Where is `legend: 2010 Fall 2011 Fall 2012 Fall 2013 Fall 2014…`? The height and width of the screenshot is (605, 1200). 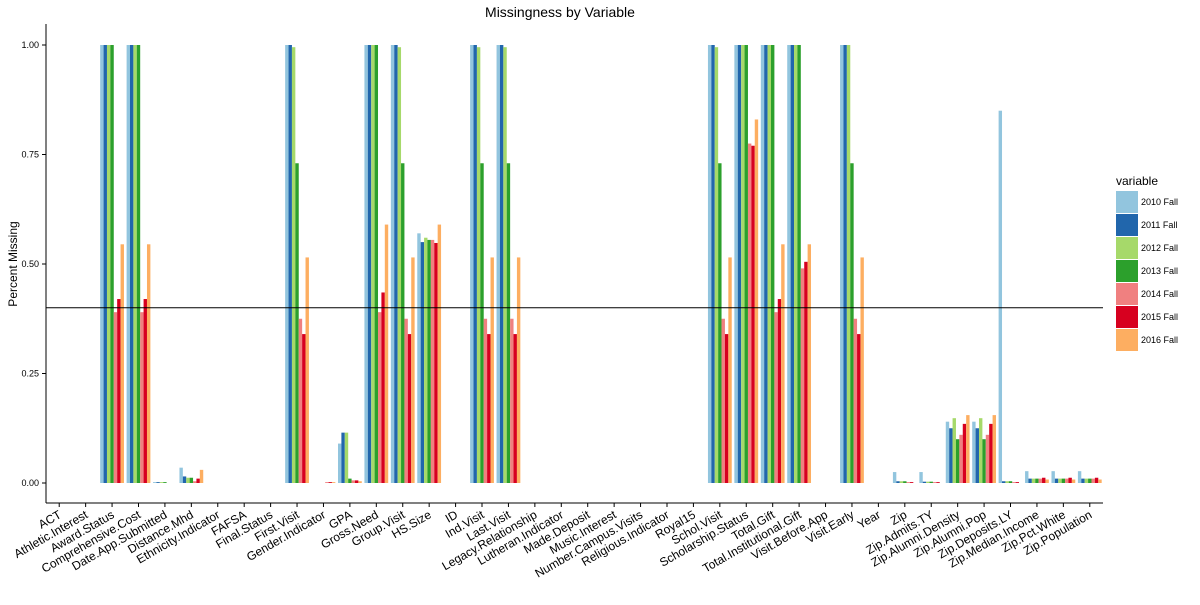 legend: 2010 Fall 2011 Fall 2012 Fall 2013 Fall 2014… is located at coordinates (1147, 271).